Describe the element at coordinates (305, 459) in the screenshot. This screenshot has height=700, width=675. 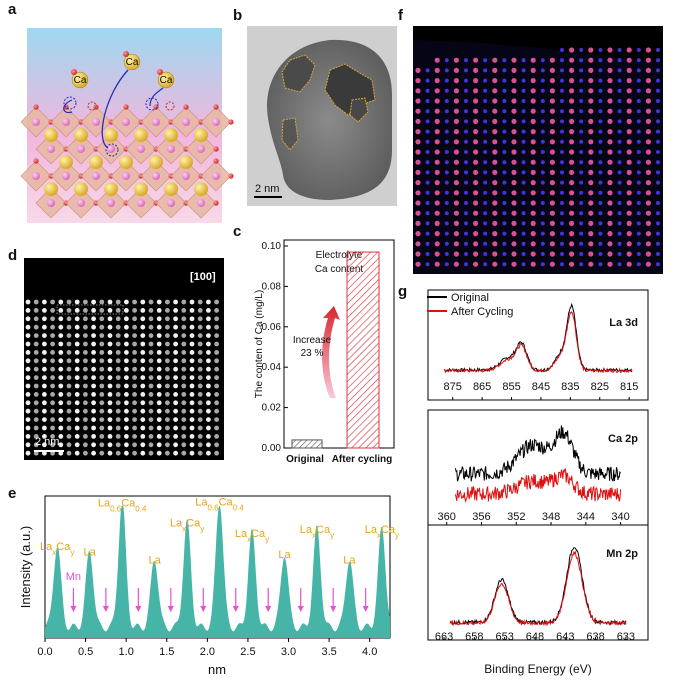
I see `category-label-original: Original` at that location.